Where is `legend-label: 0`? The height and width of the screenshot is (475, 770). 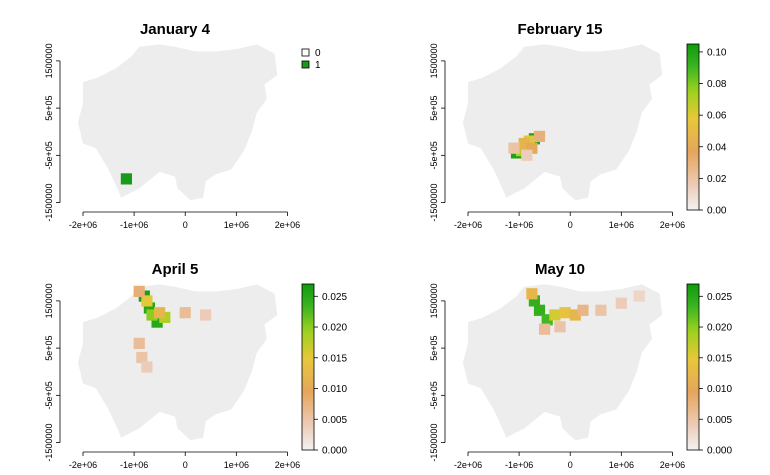 legend-label: 0 is located at coordinates (318, 53).